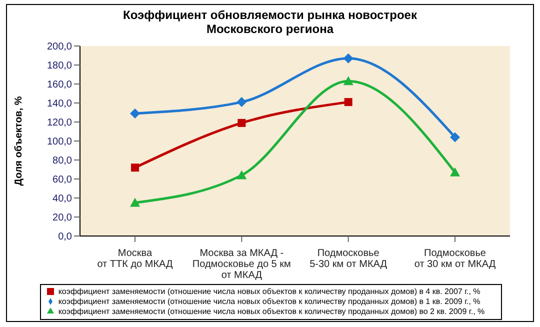  What do you see at coordinates (59, 47) in the screenshot?
I see `y-tick-label: 200,0` at bounding box center [59, 47].